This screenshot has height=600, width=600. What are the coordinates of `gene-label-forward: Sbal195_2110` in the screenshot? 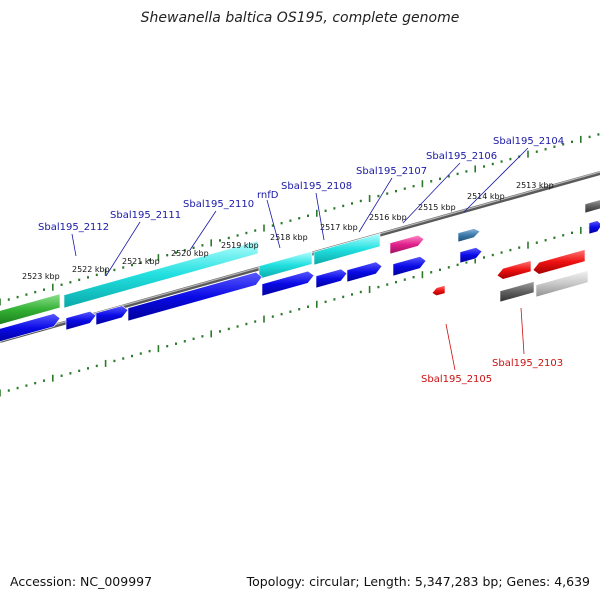 It's located at (218, 204).